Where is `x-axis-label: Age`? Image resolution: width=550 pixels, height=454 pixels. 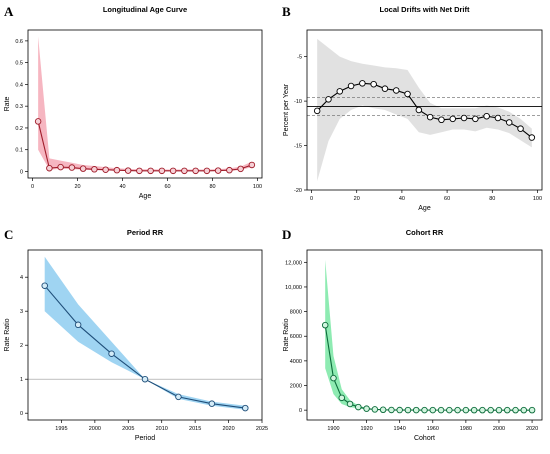
x-axis-label: Age is located at coordinates (145, 196).